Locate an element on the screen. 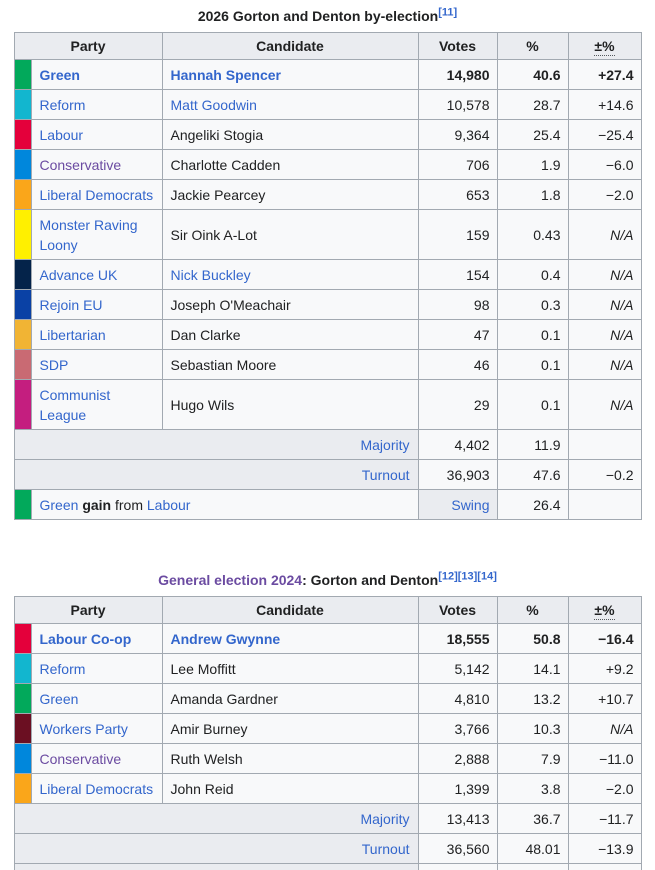  candidate-cell: Sir Oink A-Lot is located at coordinates (290, 234).